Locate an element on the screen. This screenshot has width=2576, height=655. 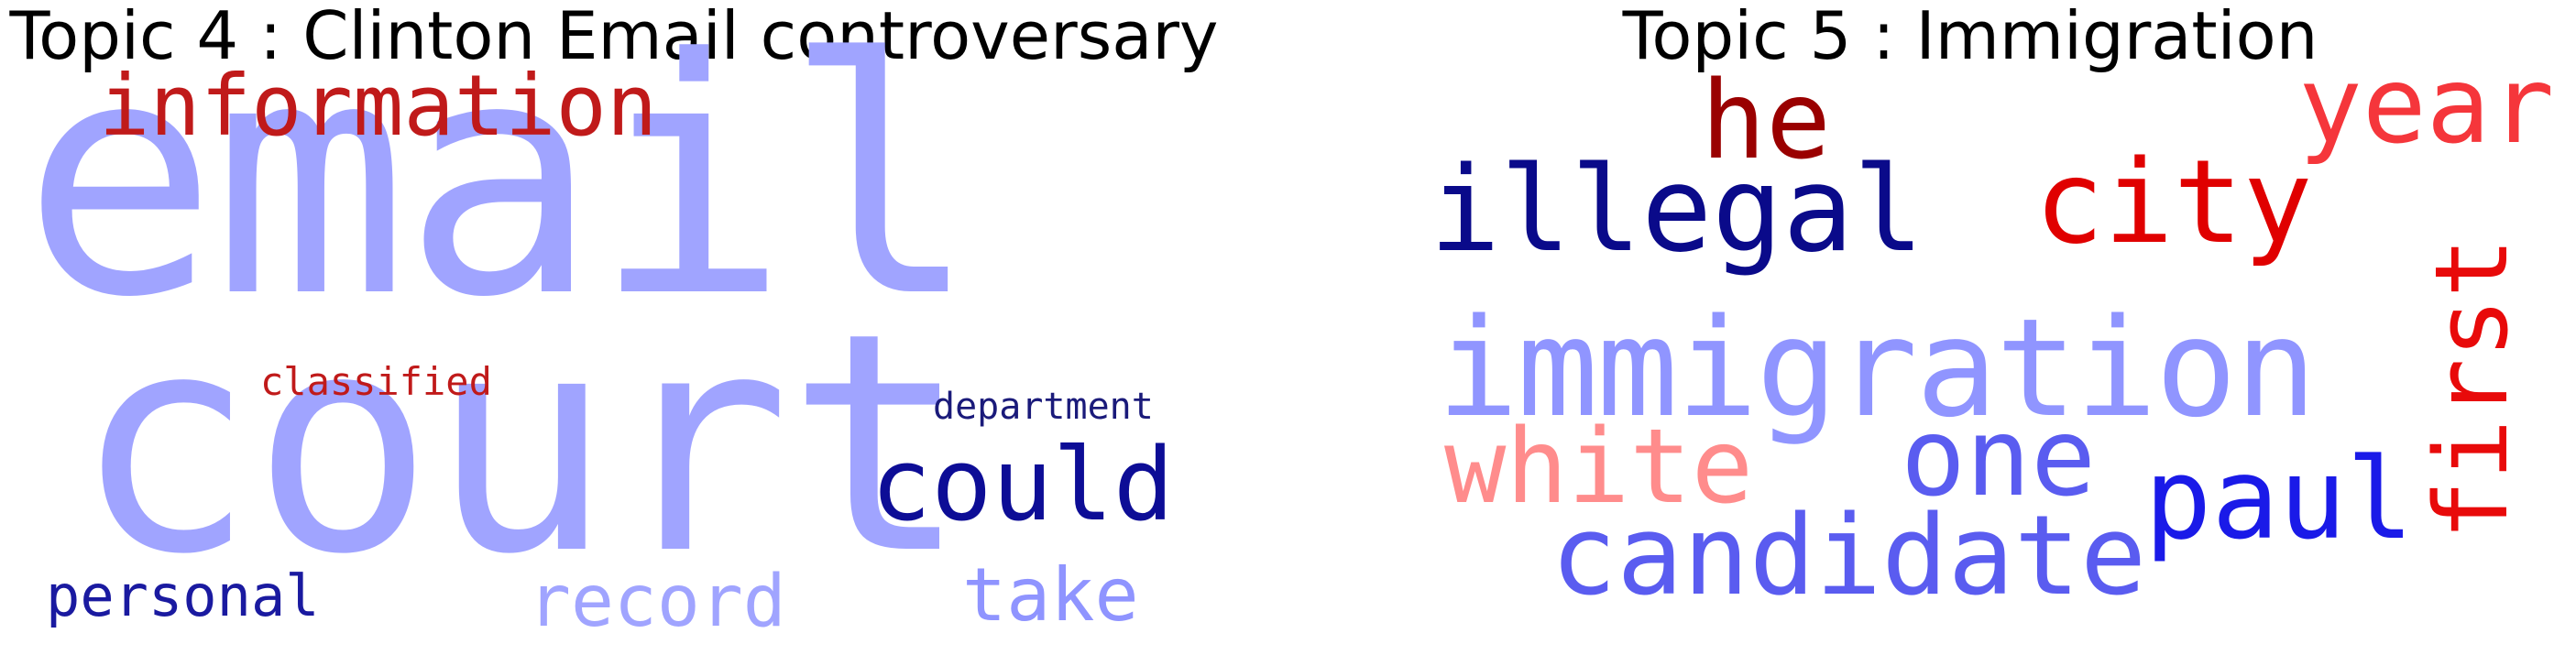
word-year: year is located at coordinates (2426, 106).